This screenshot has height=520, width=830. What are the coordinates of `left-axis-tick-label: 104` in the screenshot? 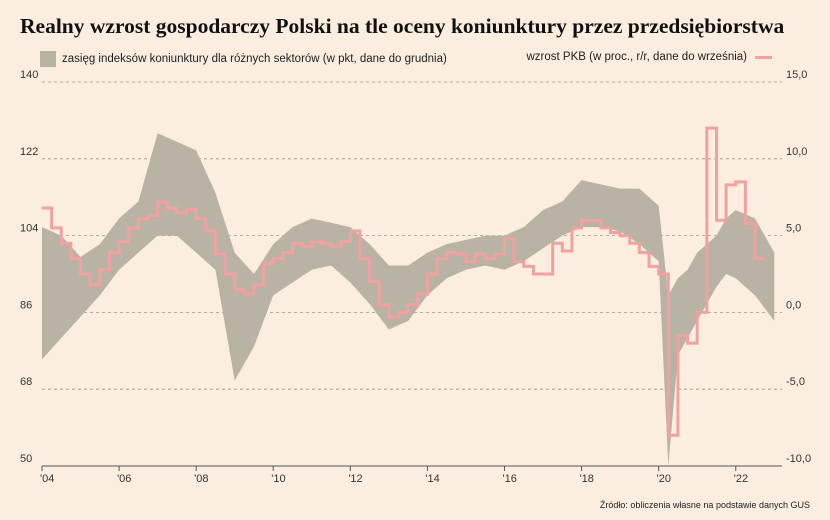 It's located at (29, 229).